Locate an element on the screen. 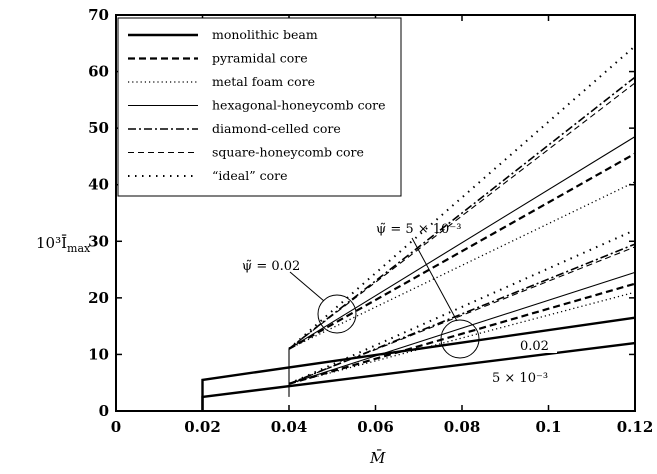 The image size is (657, 474). legend-label: “ideal” core is located at coordinates (250, 175).